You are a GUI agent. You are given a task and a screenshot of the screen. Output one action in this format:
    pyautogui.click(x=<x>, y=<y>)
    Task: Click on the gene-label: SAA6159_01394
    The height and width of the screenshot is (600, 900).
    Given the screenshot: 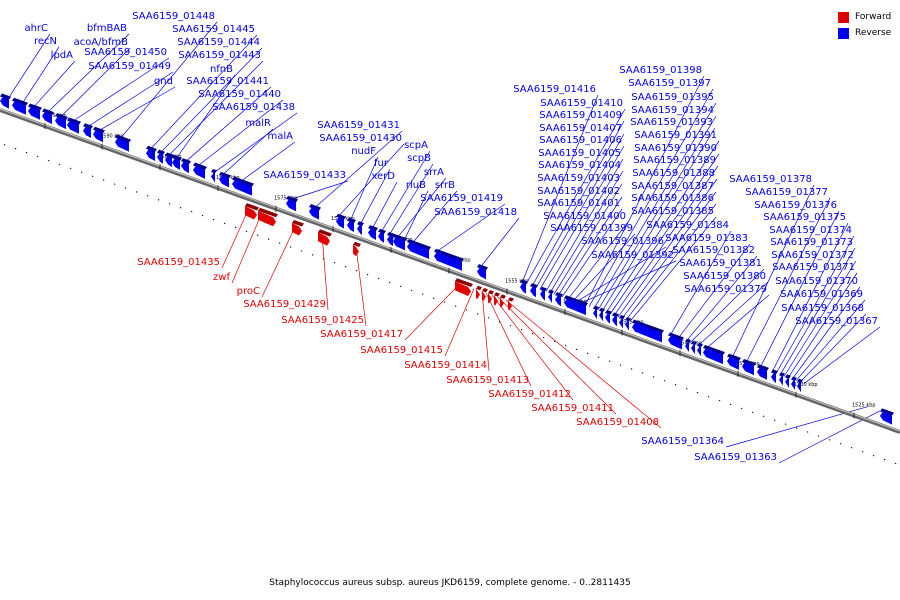 What is the action you would take?
    pyautogui.click(x=672, y=110)
    